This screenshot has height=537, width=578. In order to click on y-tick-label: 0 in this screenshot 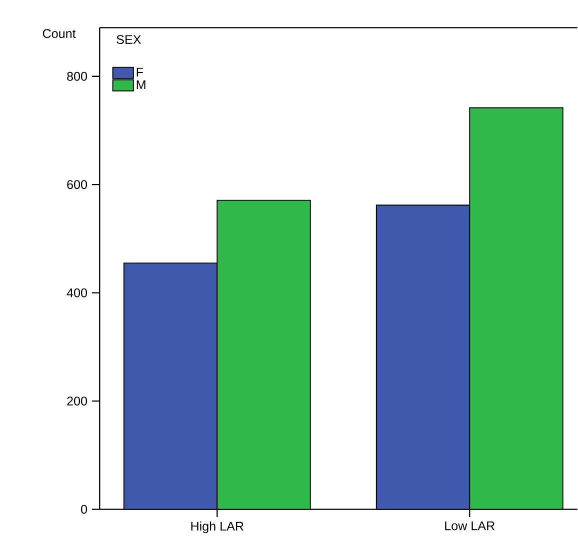, I will do `click(84, 509)`.